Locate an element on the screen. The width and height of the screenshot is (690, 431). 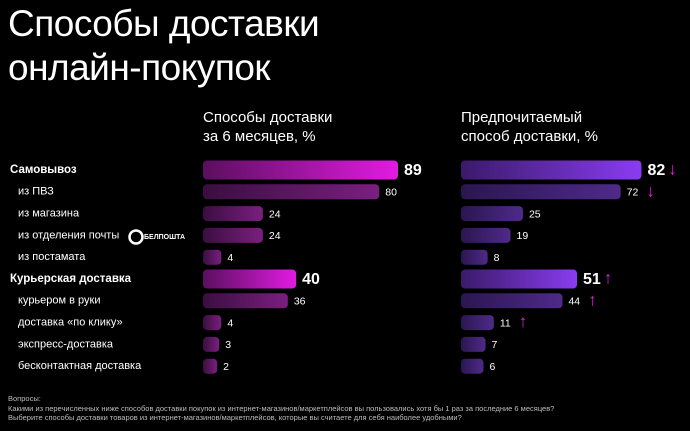
value-label: 2 is located at coordinates (226, 367).